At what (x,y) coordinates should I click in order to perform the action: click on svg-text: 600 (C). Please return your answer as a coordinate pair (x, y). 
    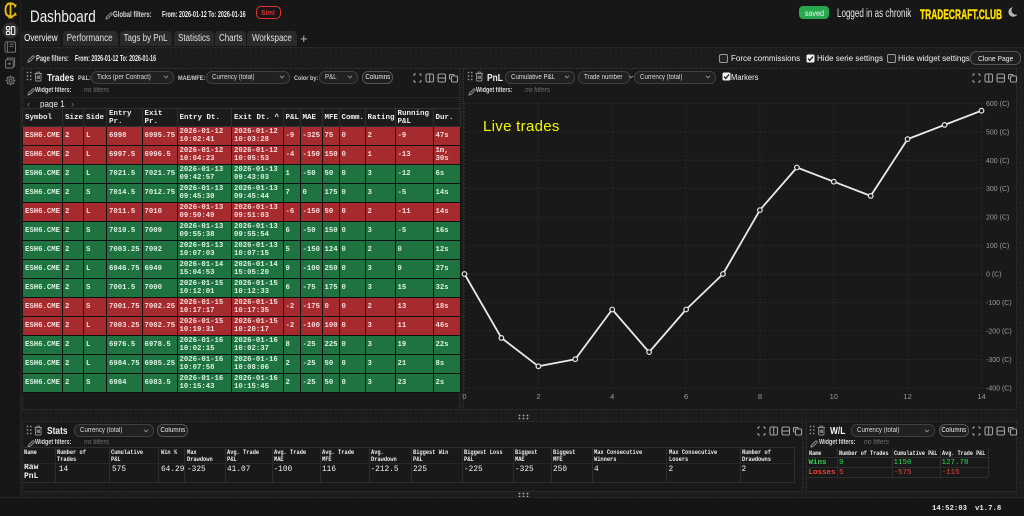
    Looking at the image, I should click on (997, 104).